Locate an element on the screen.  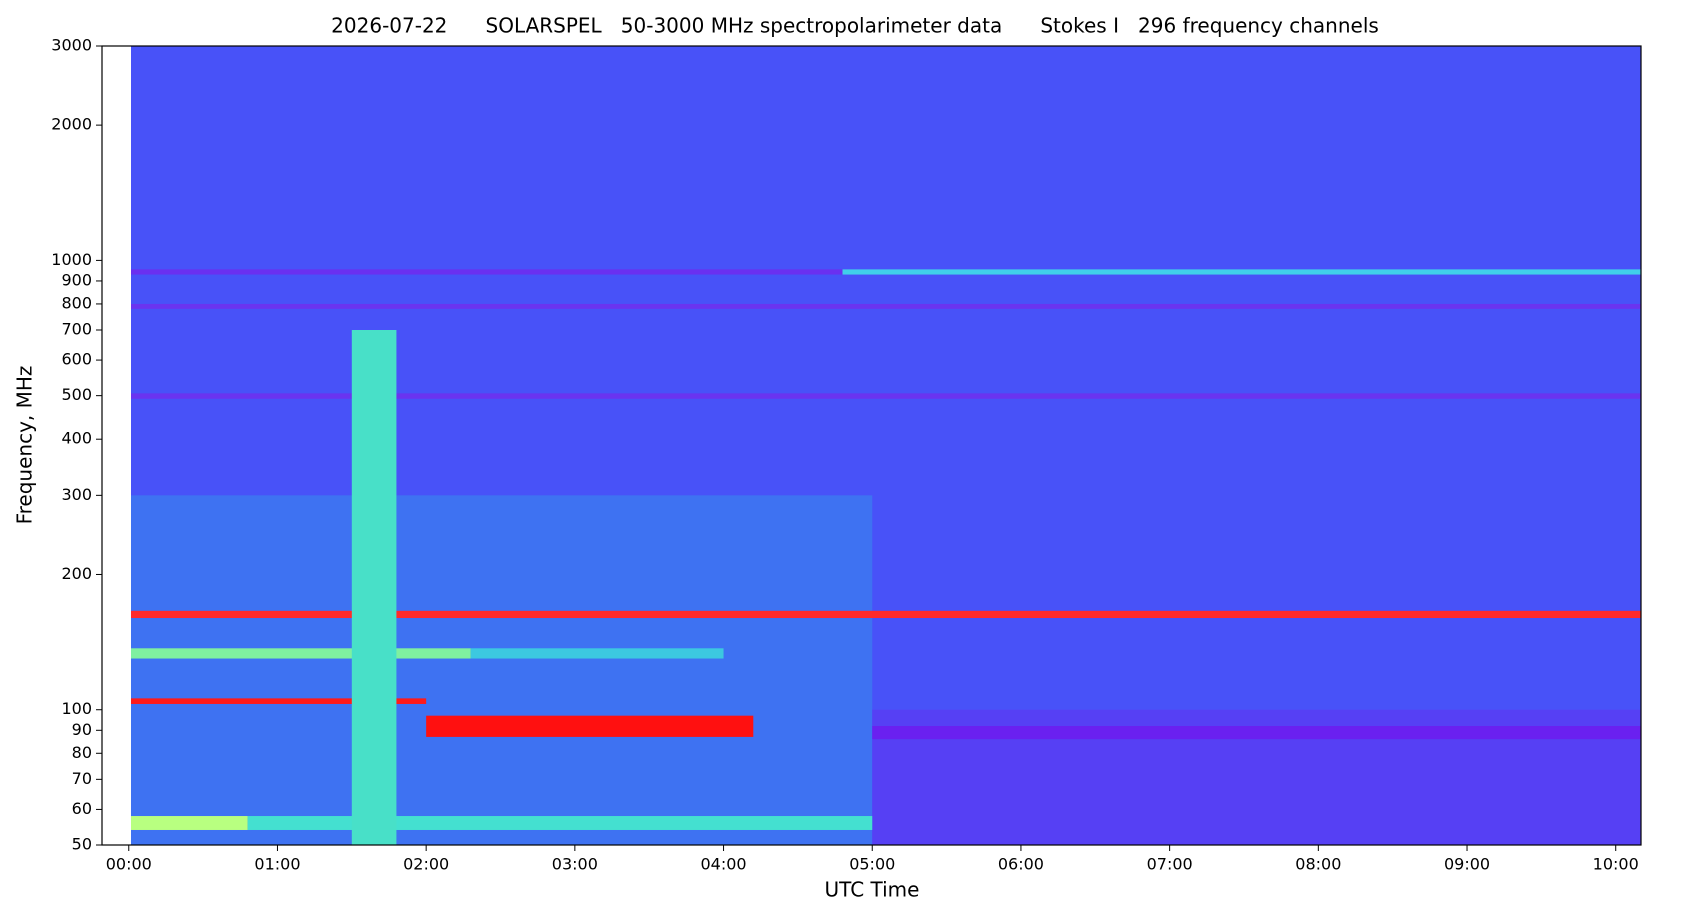
y-tick-label: 600 is located at coordinates (76, 359).